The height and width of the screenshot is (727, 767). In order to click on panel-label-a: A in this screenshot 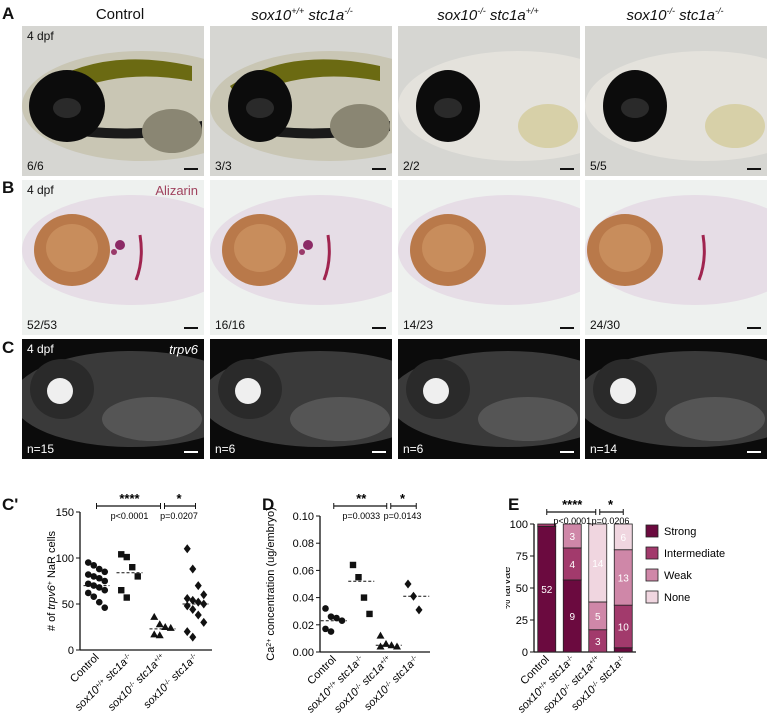, I will do `click(8, 13)`.